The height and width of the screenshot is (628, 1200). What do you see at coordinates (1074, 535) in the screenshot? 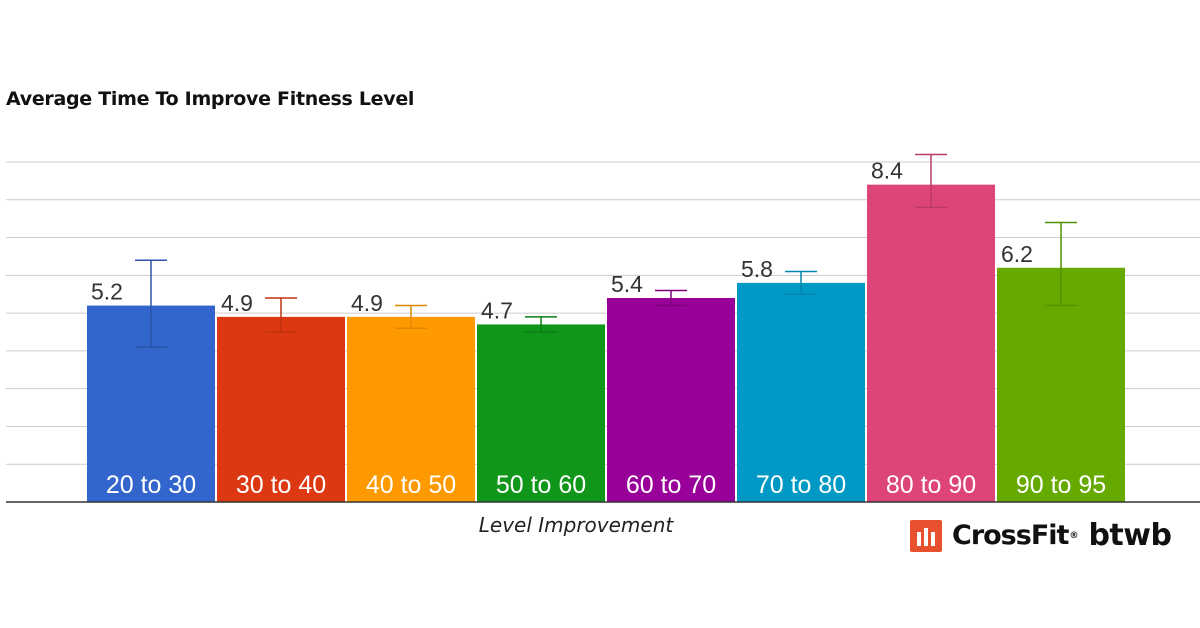
I see `logo-registered-mark: ®` at bounding box center [1074, 535].